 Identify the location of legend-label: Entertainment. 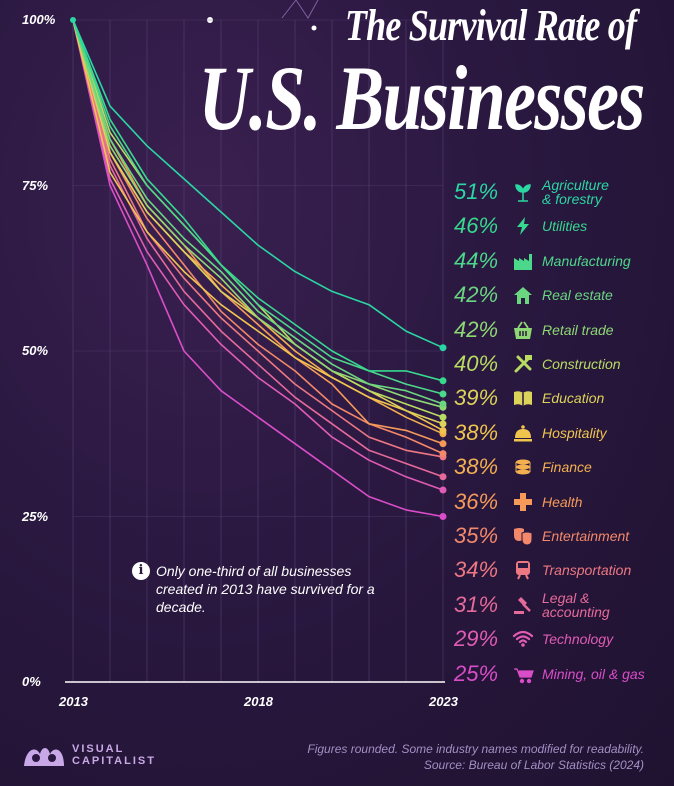
(586, 536).